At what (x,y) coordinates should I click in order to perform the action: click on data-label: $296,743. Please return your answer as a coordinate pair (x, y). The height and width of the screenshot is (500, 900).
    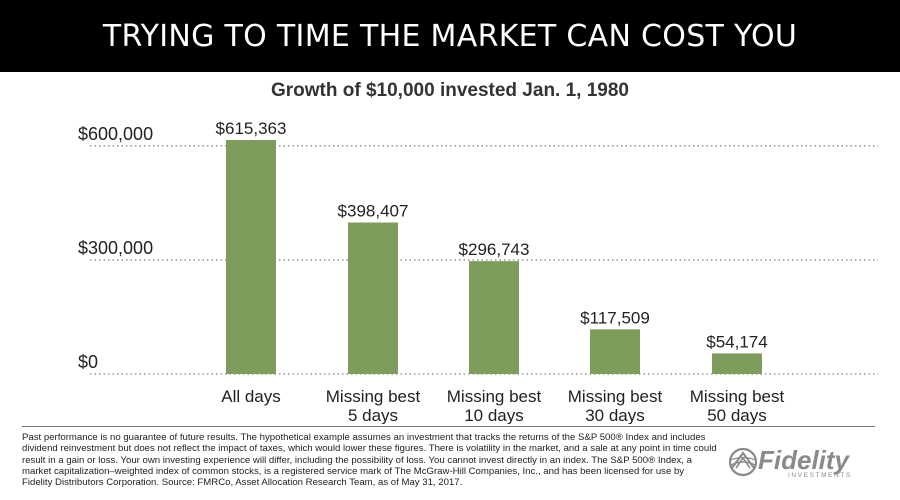
    Looking at the image, I should click on (494, 249).